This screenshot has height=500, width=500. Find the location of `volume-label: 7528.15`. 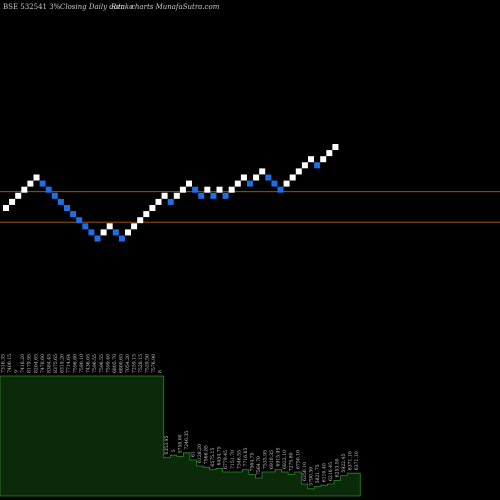

volume-label: 7528.15 is located at coordinates (141, 363).